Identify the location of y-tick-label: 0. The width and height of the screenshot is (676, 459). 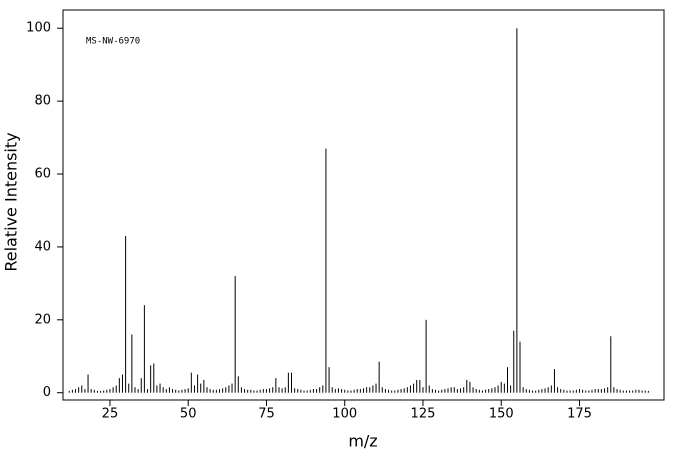
(47, 392).